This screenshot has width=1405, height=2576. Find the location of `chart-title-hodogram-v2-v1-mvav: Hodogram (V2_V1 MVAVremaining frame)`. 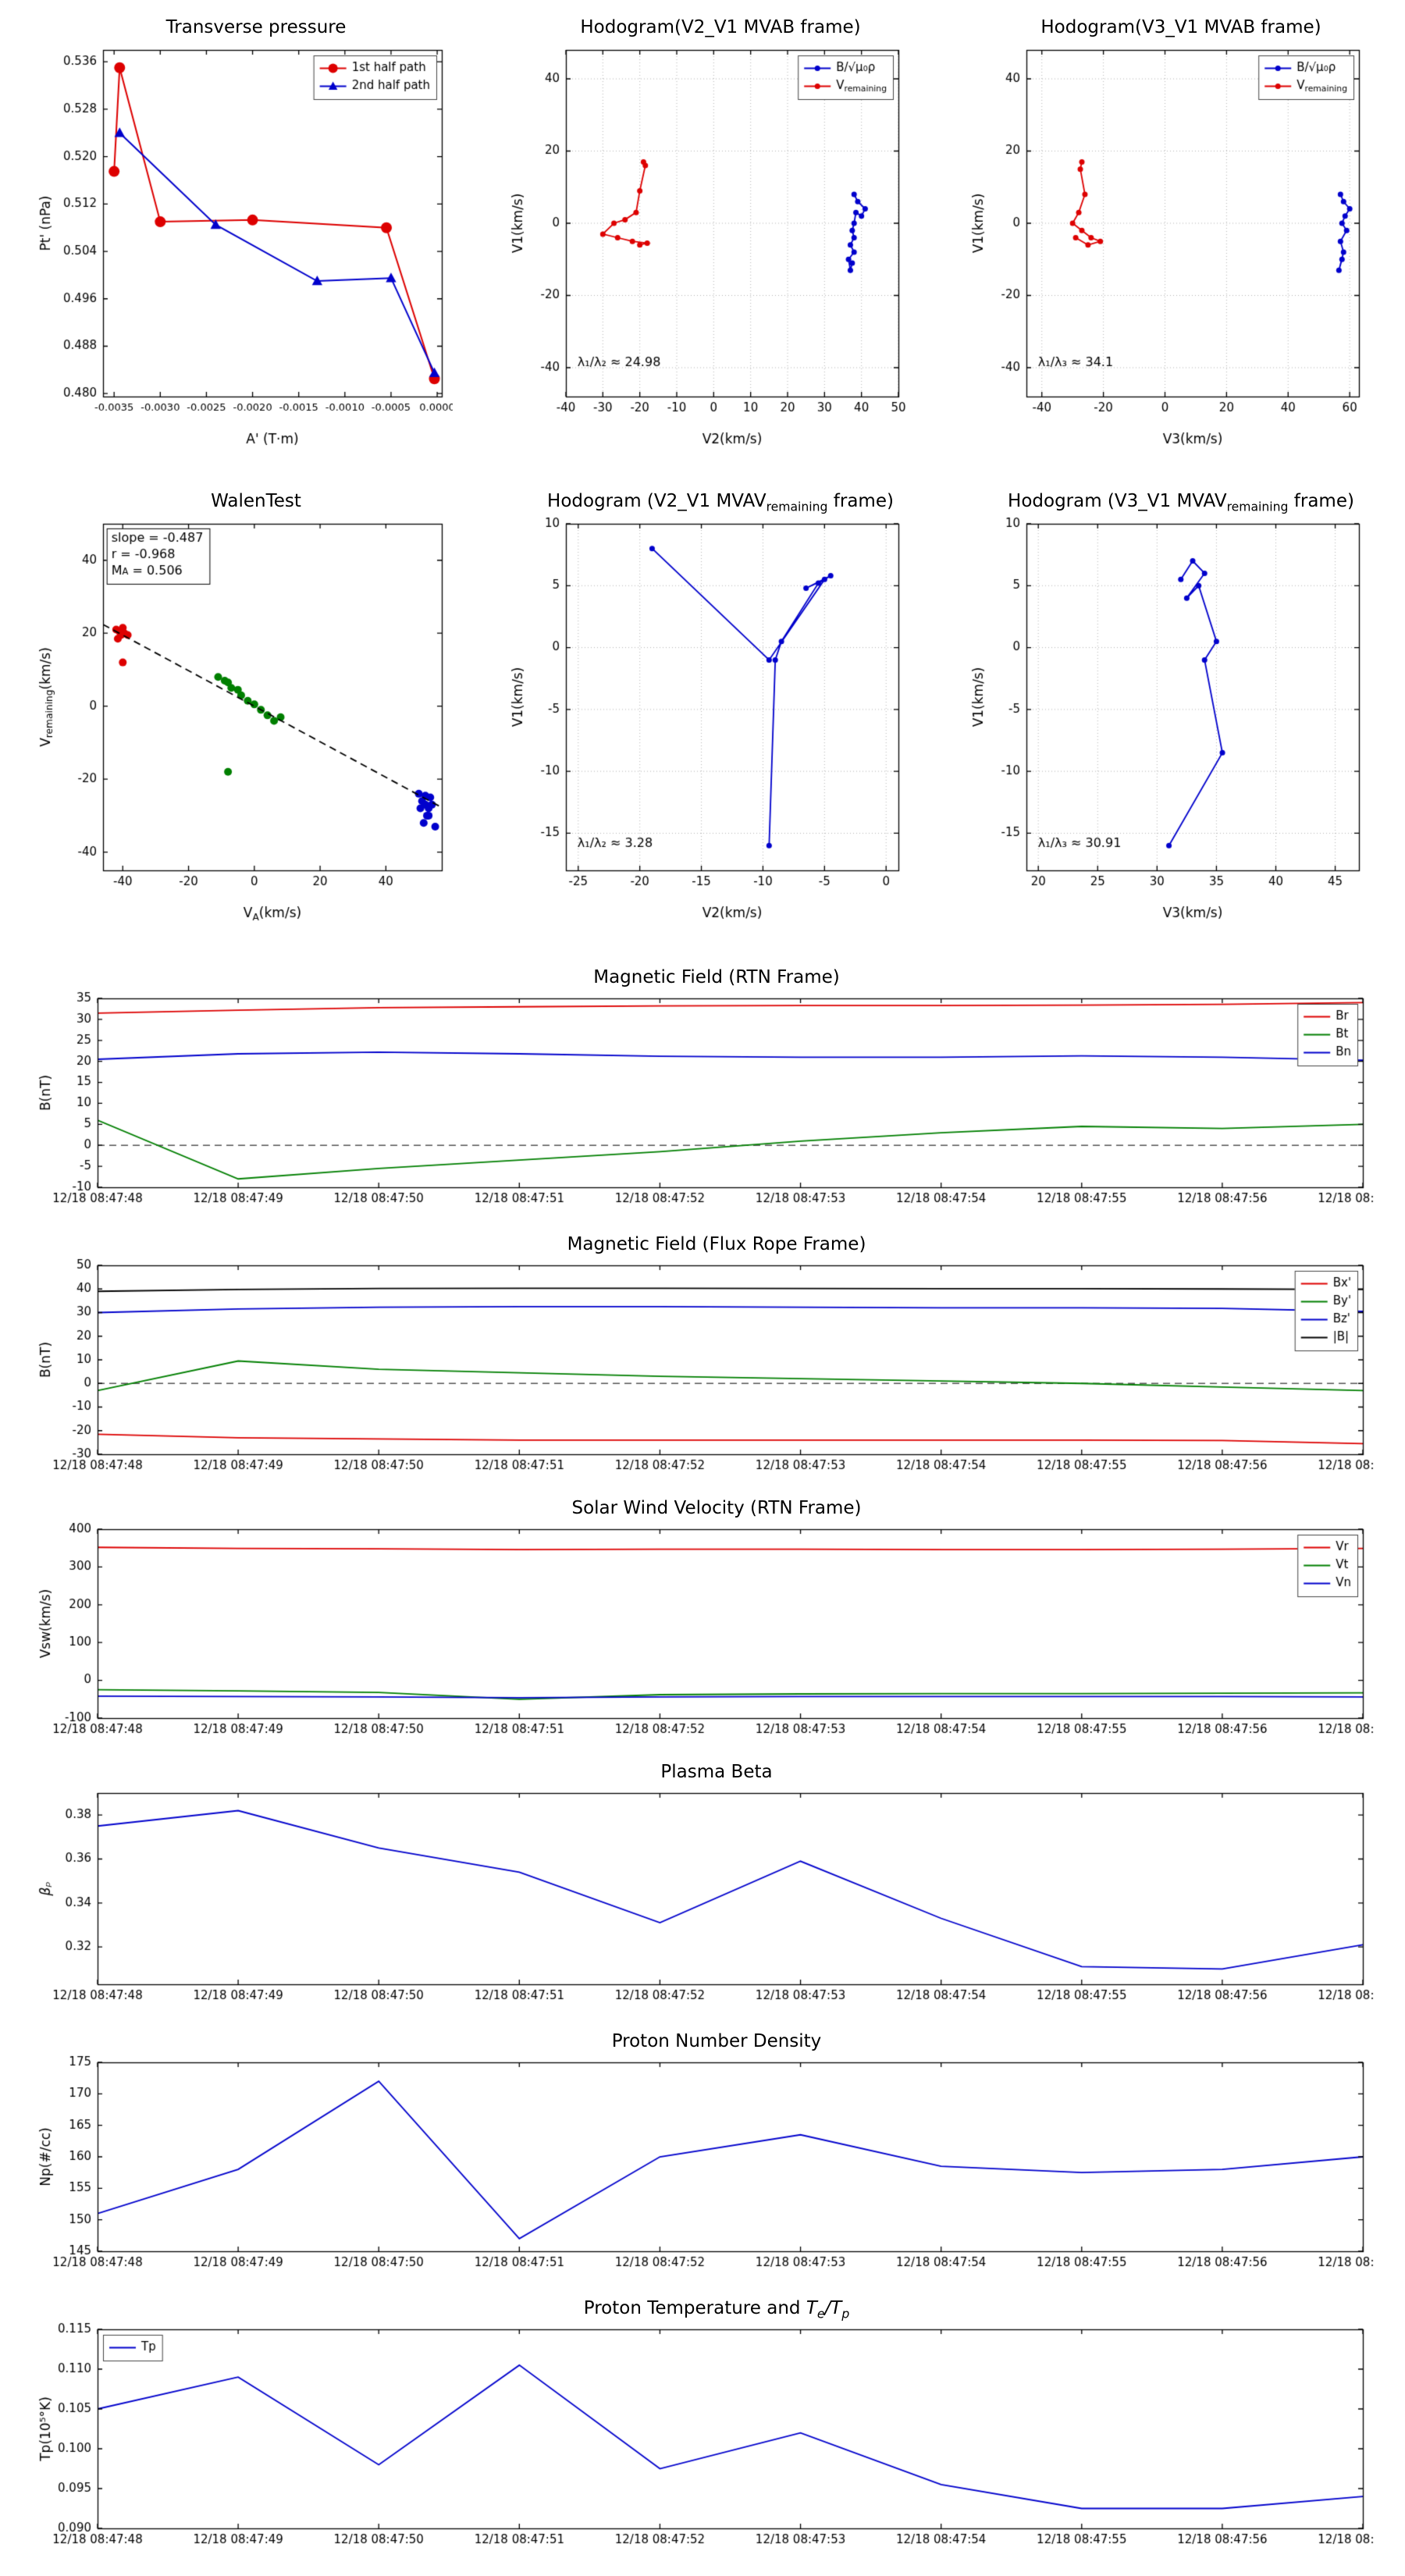

chart-title-hodogram-v2-v1-mvav: Hodogram (V2_V1 MVAVremaining frame) is located at coordinates (720, 502).